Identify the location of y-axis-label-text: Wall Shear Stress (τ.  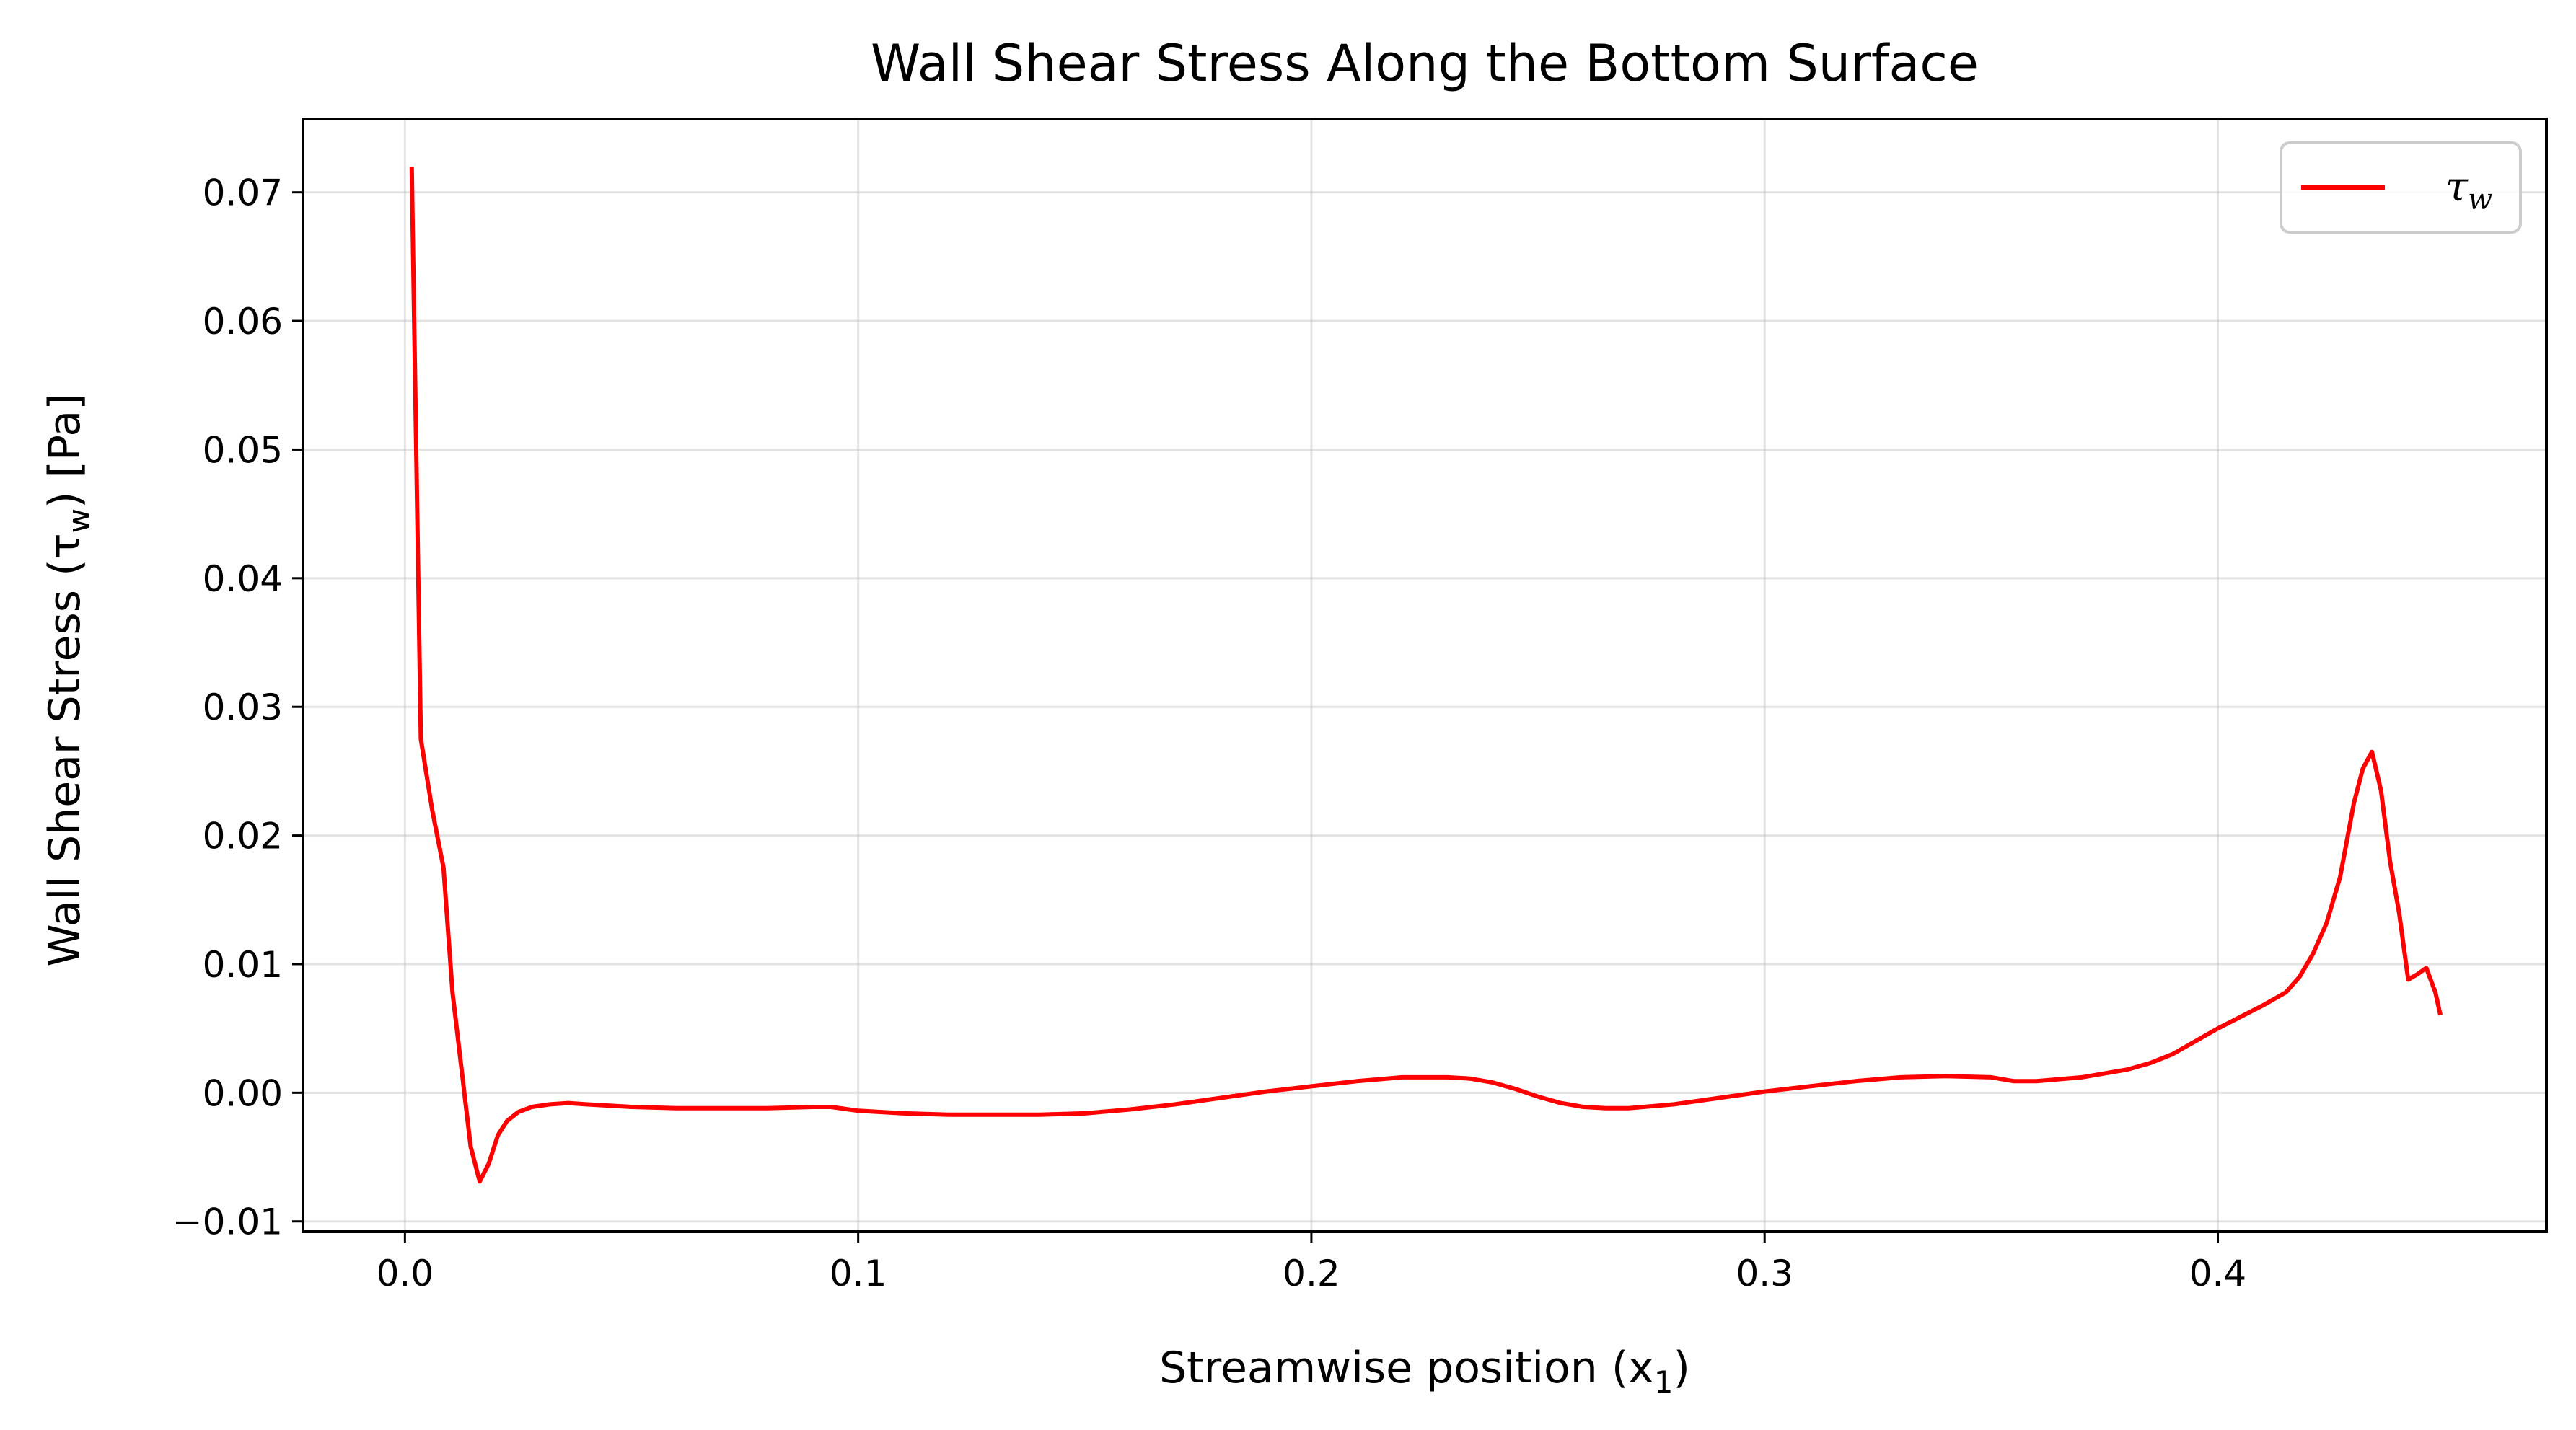
(65, 749).